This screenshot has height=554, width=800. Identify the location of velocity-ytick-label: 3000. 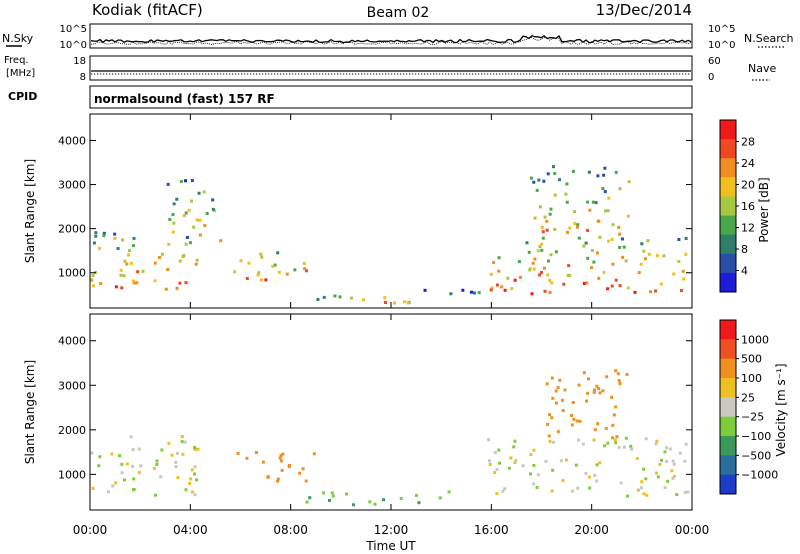
(72, 385).